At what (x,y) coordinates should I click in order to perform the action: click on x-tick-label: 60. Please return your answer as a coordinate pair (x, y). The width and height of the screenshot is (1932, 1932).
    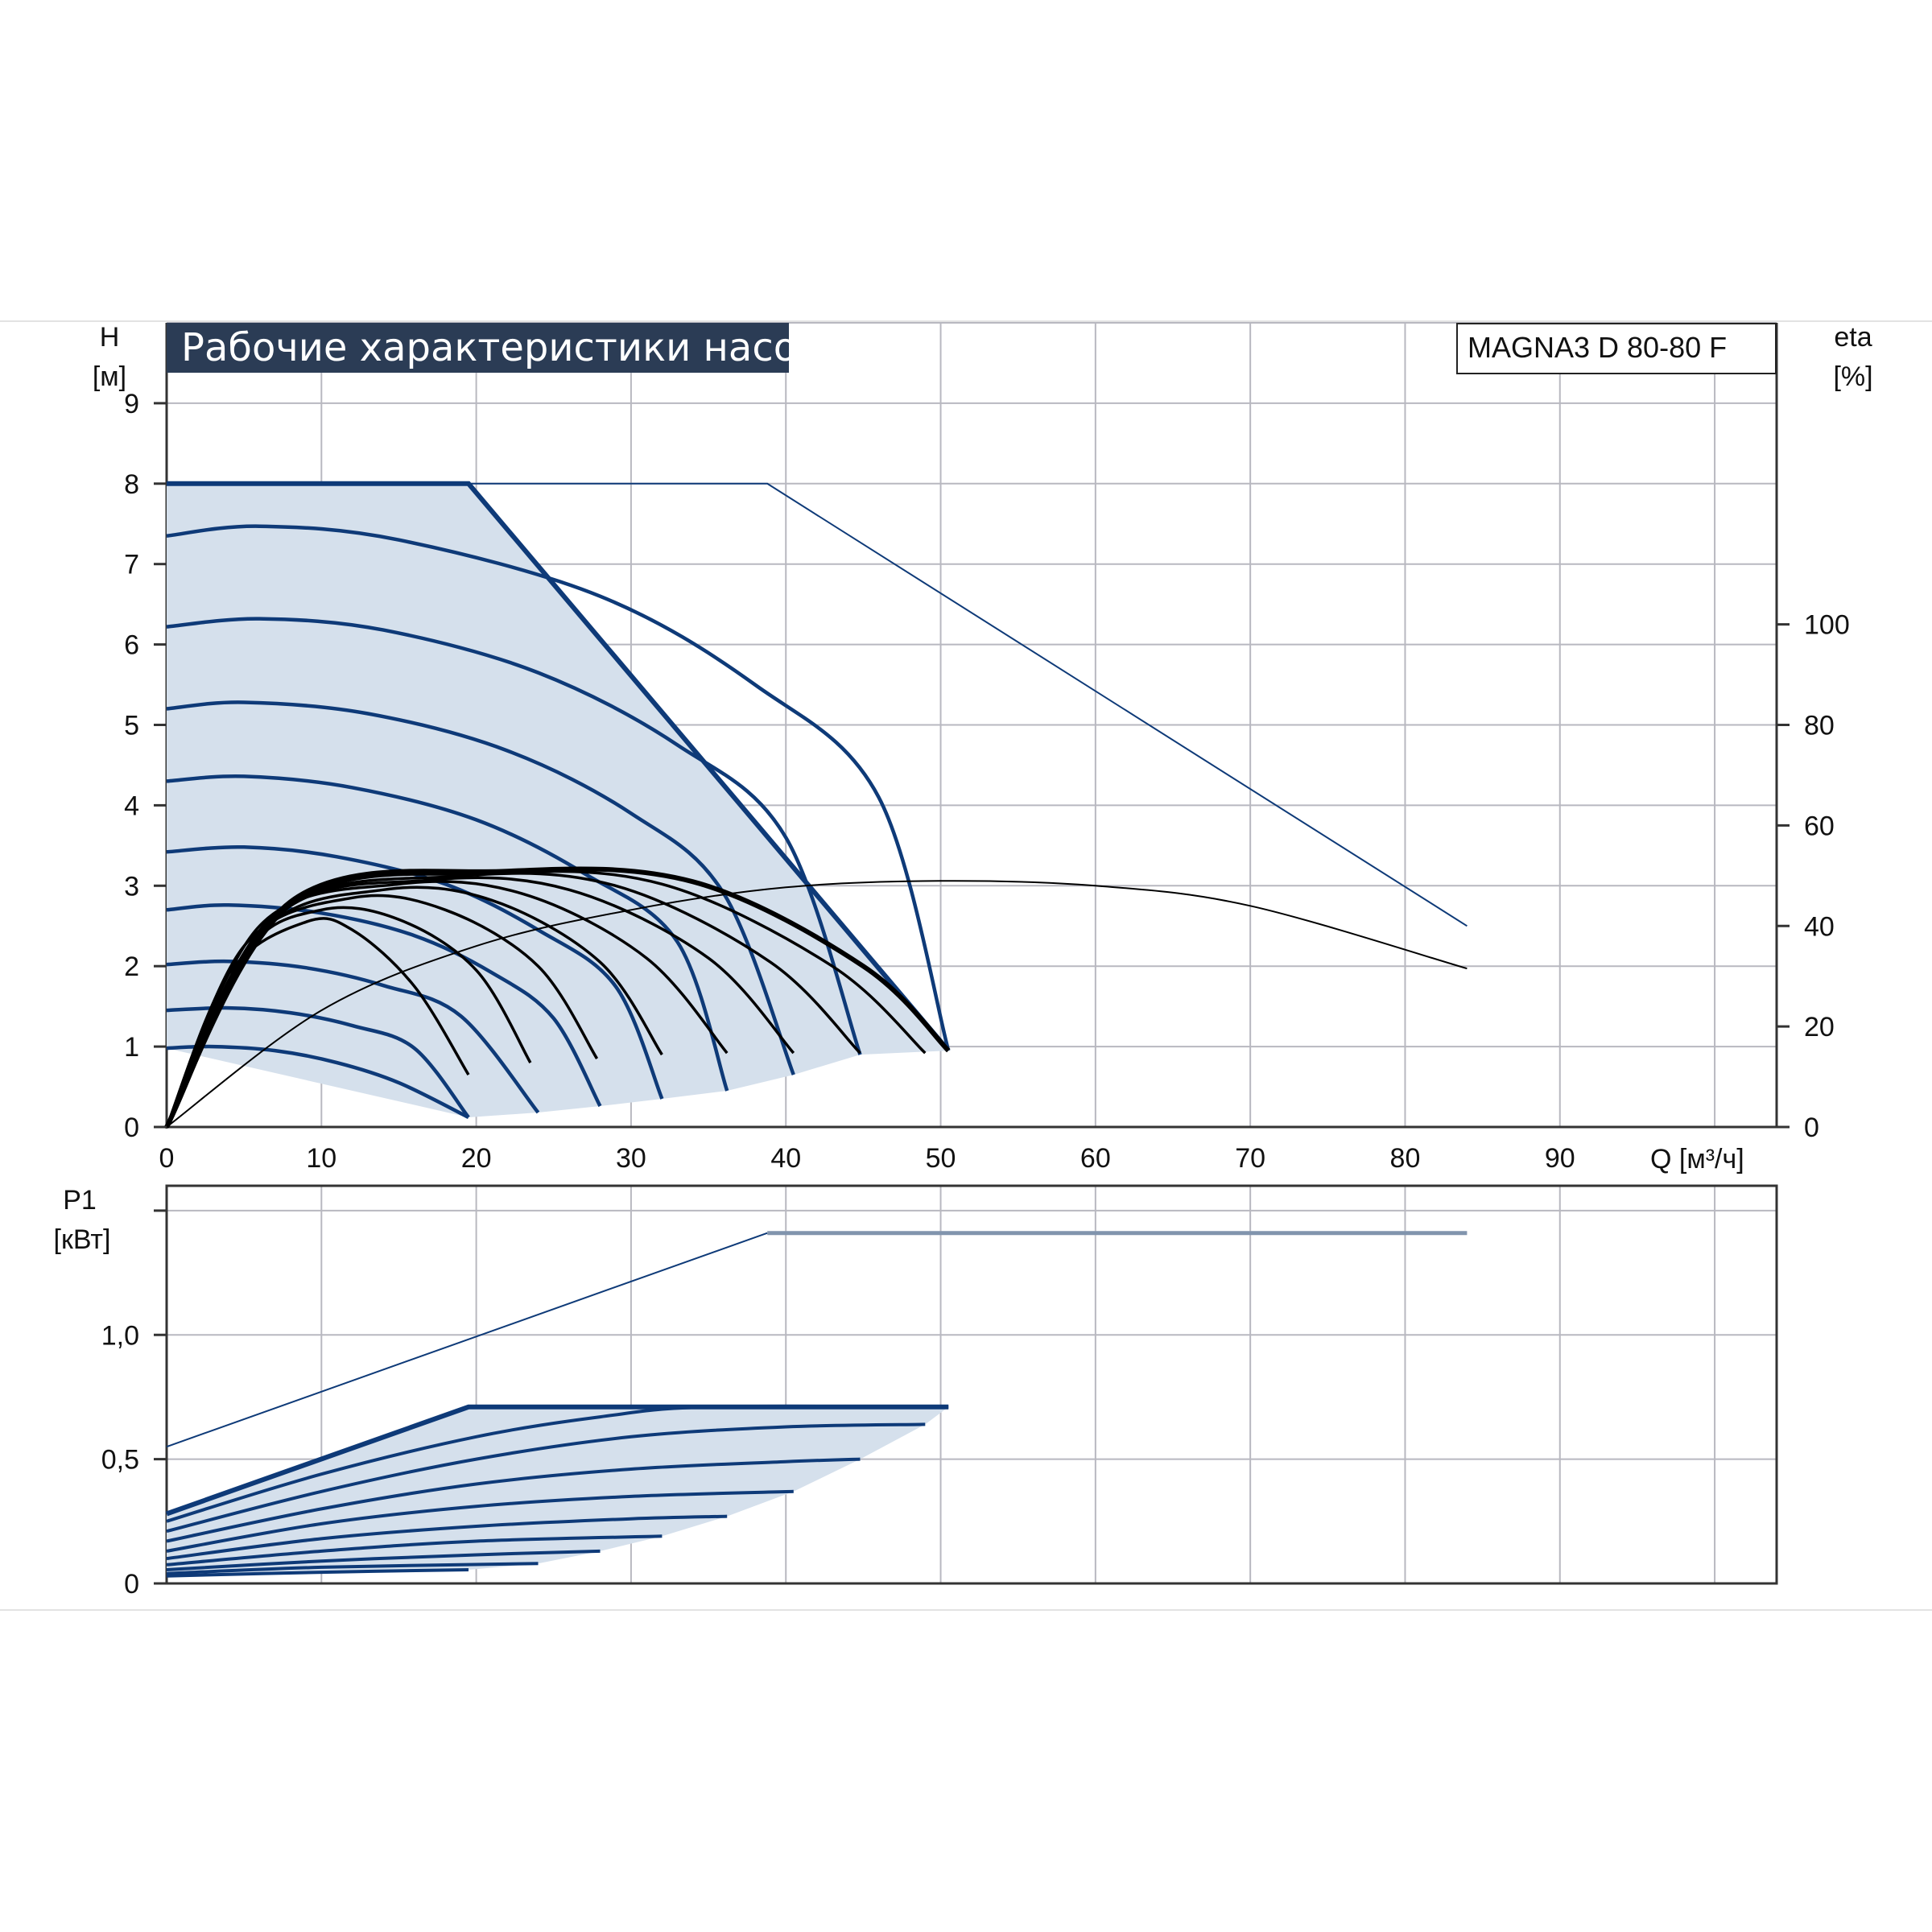
    Looking at the image, I should click on (1095, 1158).